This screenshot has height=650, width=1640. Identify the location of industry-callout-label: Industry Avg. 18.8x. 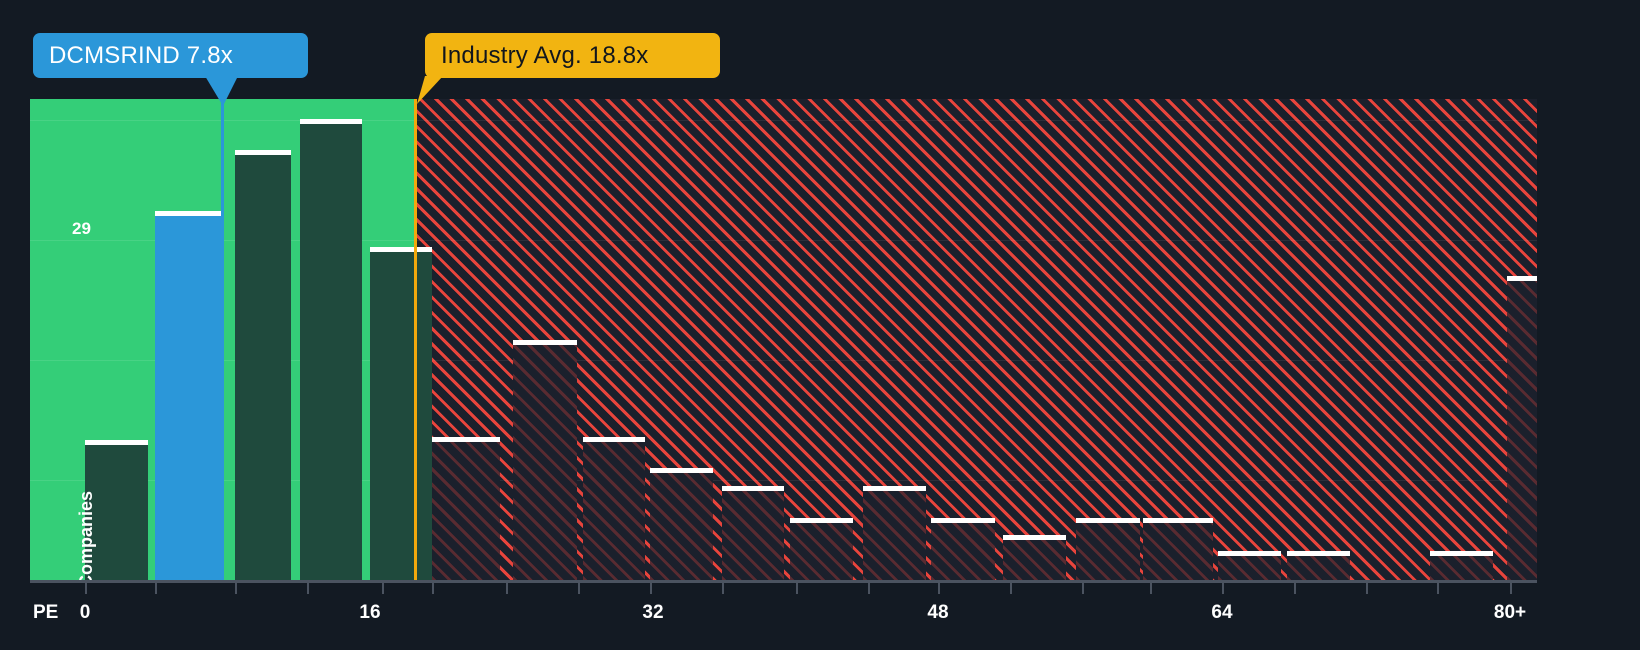
(545, 55).